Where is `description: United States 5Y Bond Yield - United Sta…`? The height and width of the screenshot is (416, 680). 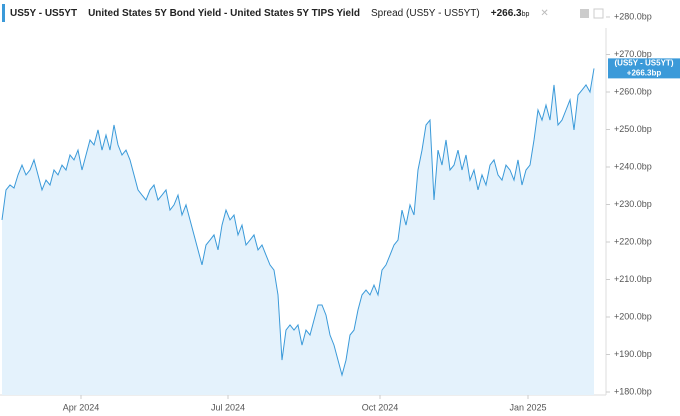 description: United States 5Y Bond Yield - United Sta… is located at coordinates (224, 13).